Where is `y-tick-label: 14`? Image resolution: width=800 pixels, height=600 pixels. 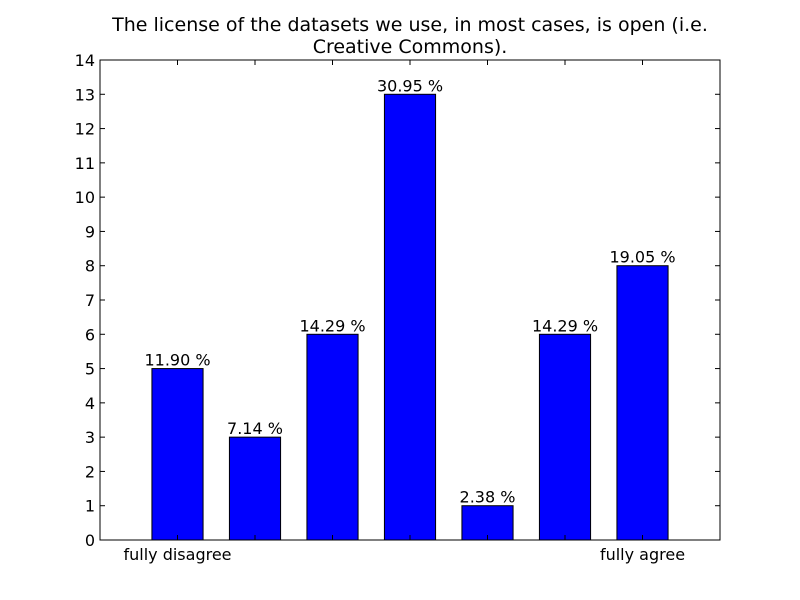
y-tick-label: 14 is located at coordinates (85, 60).